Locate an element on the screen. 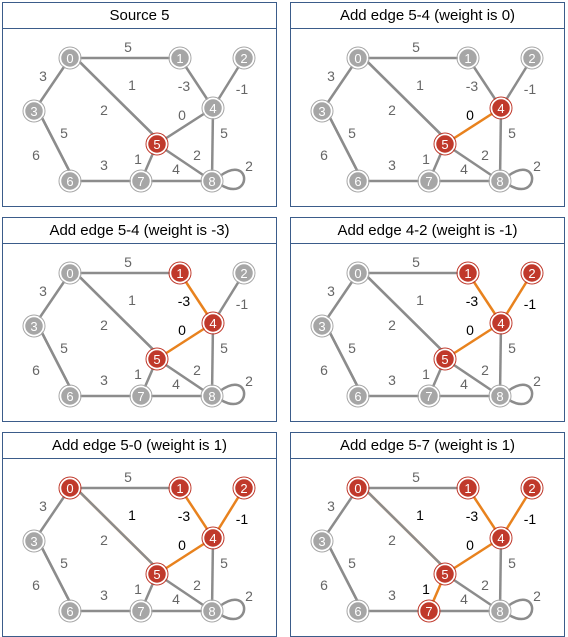 The height and width of the screenshot is (637, 568). panel-title: Add edge 5-7 (weight is 1) is located at coordinates (427, 446).